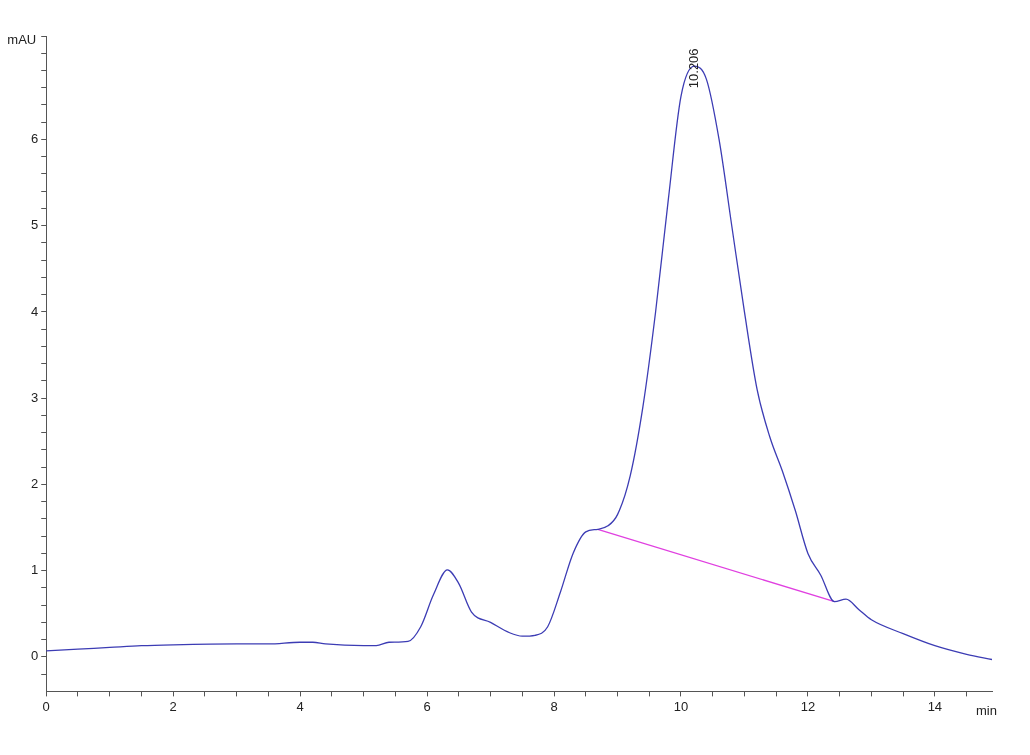  I want to click on y-tick-label: 3, so click(35, 397).